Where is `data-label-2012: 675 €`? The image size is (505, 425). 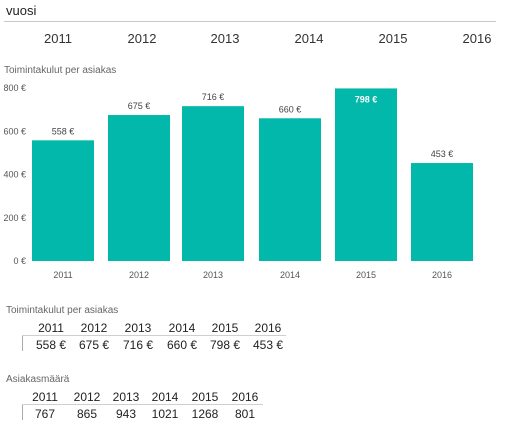
data-label-2012: 675 € is located at coordinates (139, 106).